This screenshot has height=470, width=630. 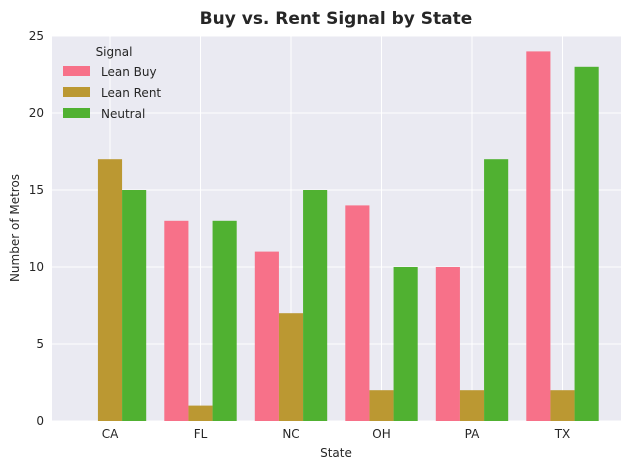 What do you see at coordinates (40, 344) in the screenshot?
I see `y-tick-label: 5` at bounding box center [40, 344].